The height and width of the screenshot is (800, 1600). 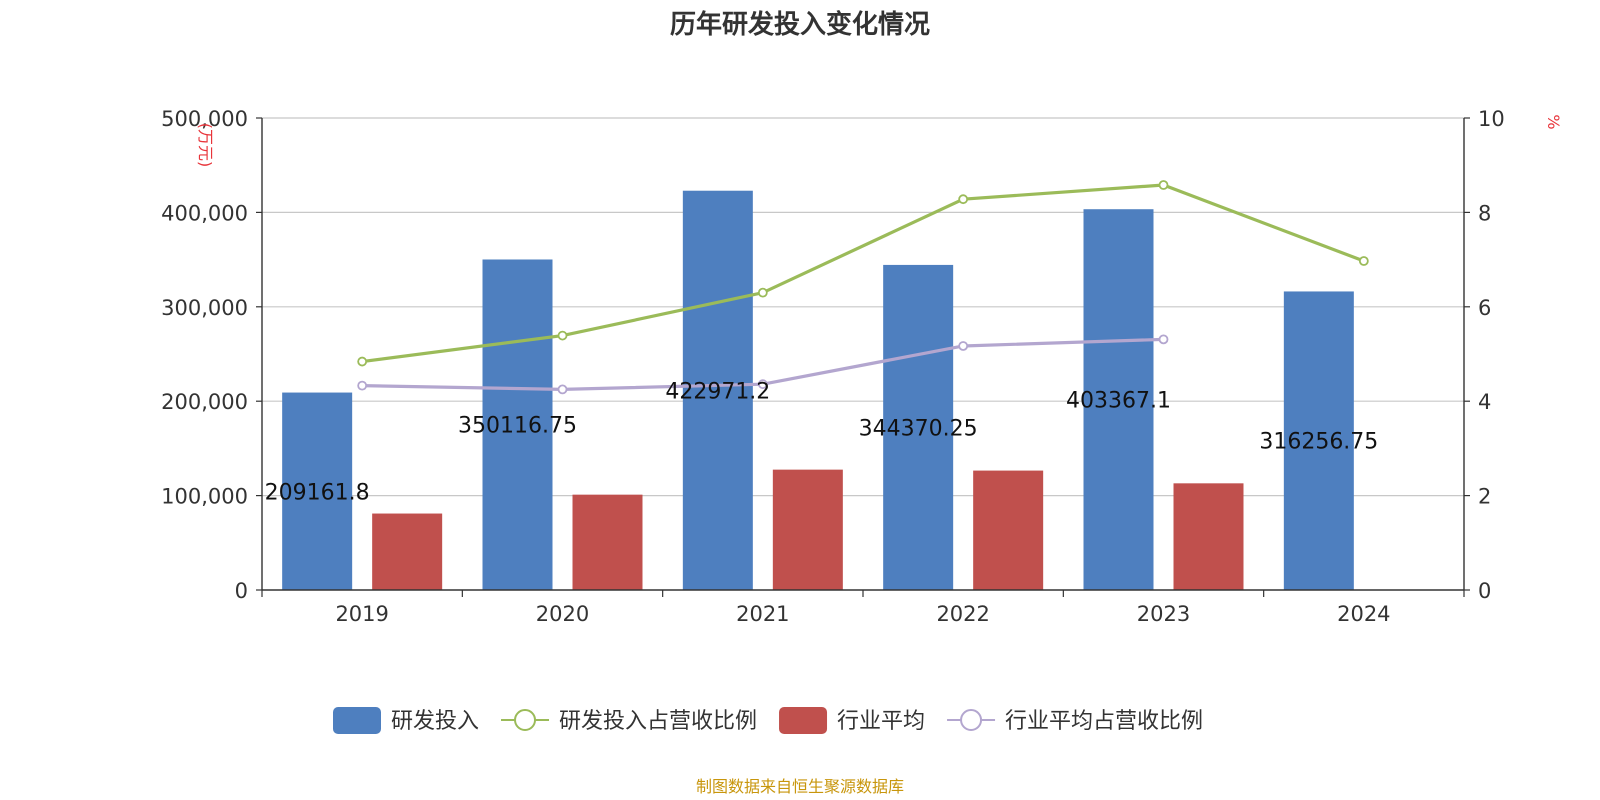 I want to click on y-right-tick-label: 8, so click(x=1484, y=213).